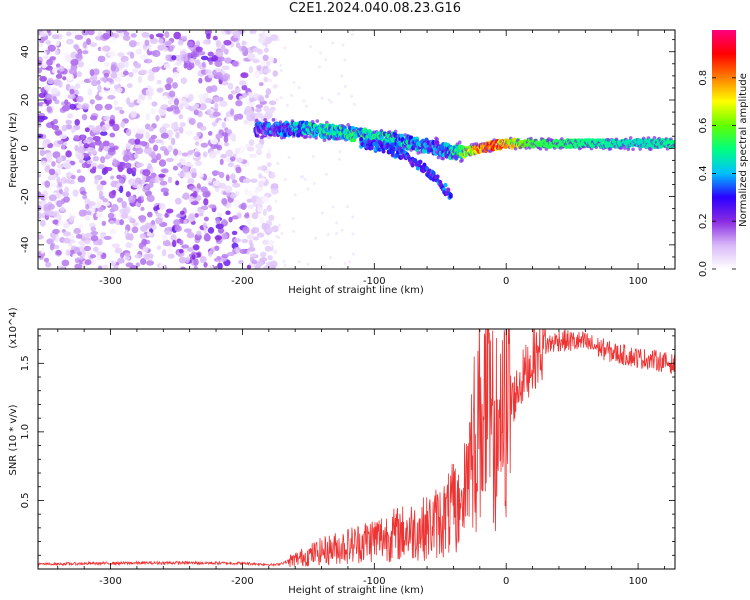 This screenshot has height=600, width=750. I want to click on y-tick-label: 0, so click(25, 148).